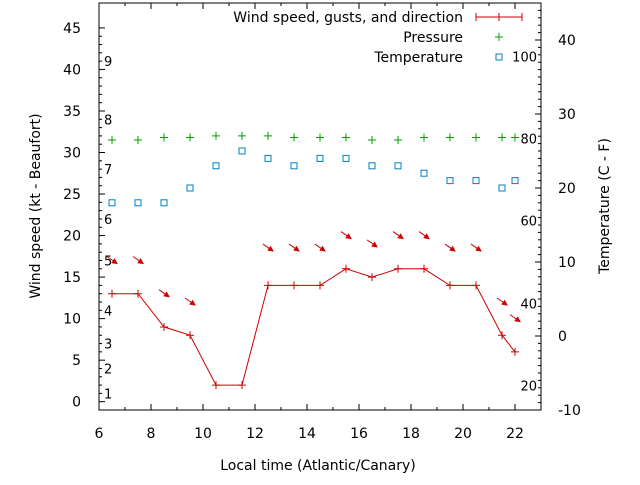 Image resolution: width=640 pixels, height=485 pixels. What do you see at coordinates (528, 387) in the screenshot?
I see `fahrenheit-label: 20` at bounding box center [528, 387].